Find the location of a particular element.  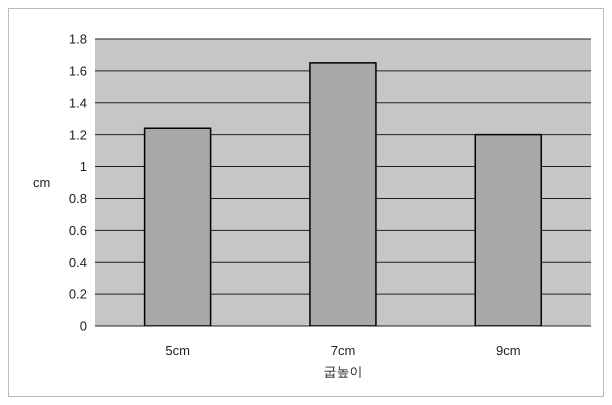

x-tick-label: 9cm is located at coordinates (508, 350).